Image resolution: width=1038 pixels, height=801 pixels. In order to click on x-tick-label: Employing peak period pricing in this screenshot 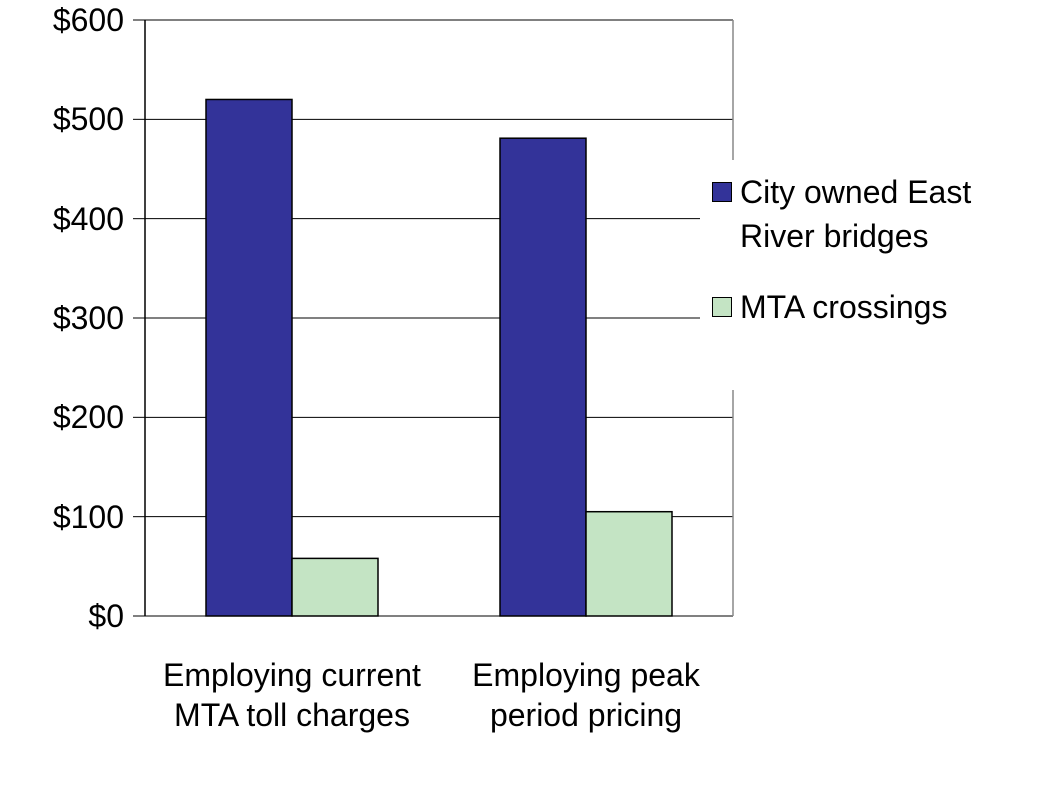, I will do `click(586, 695)`.